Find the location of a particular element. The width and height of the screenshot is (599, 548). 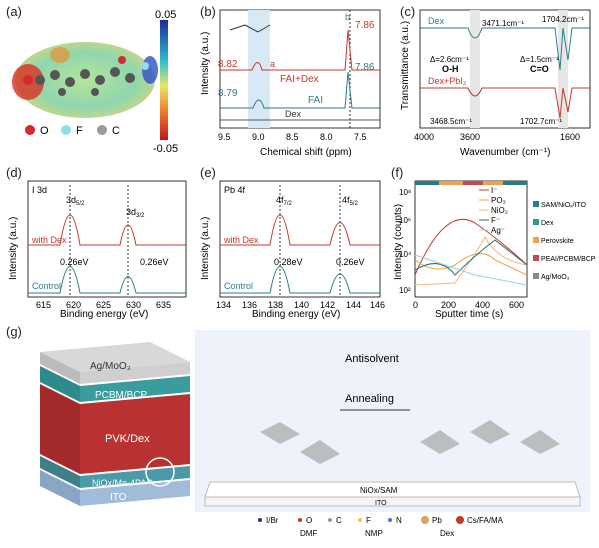

series-po3 is located at coordinates (471, 264).